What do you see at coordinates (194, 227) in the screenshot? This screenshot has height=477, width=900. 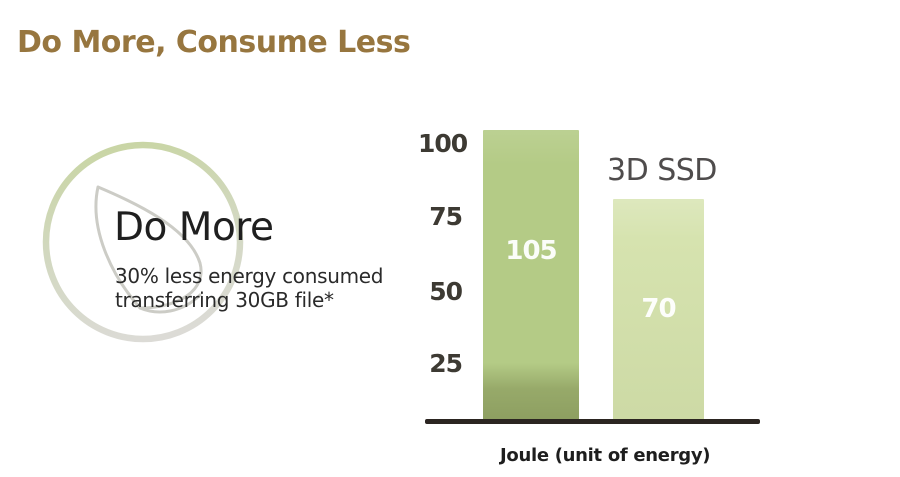 I see `feature-heading: Do More` at bounding box center [194, 227].